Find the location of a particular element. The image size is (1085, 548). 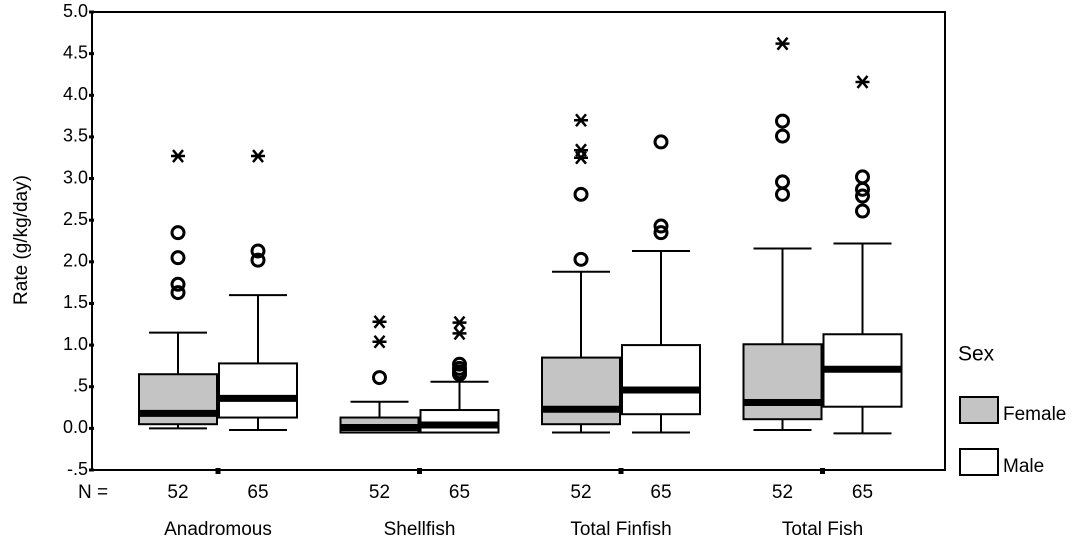

y-tick-label: 0.0 is located at coordinates (75, 427).